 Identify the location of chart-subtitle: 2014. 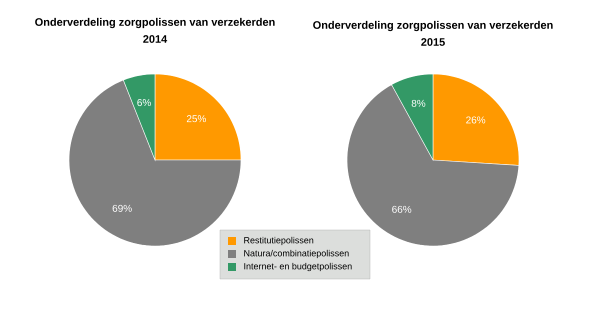
(155, 39).